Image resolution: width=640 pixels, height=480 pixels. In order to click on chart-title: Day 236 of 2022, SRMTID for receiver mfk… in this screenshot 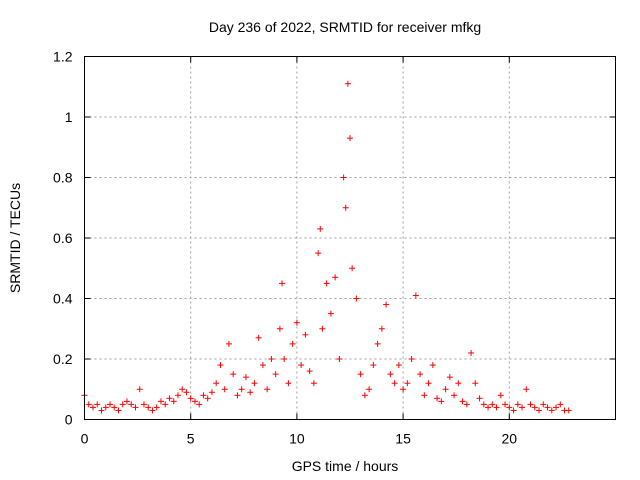, I will do `click(345, 27)`.